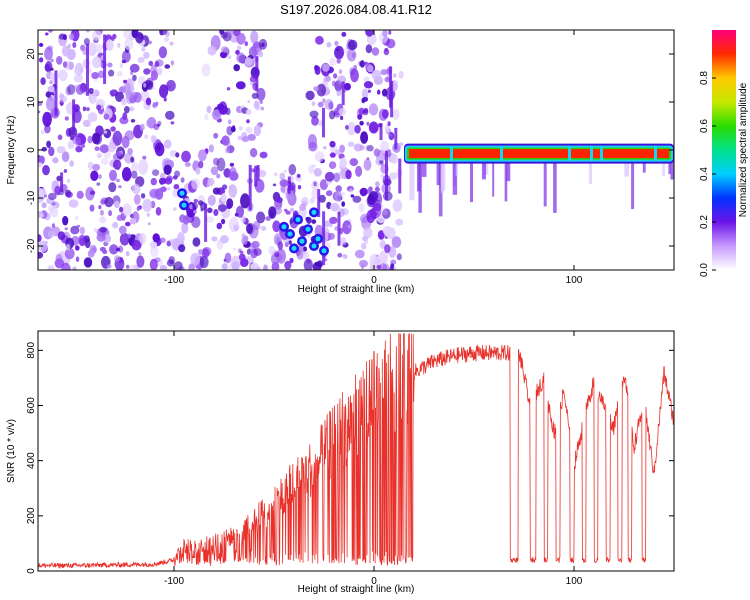 This screenshot has width=750, height=600. What do you see at coordinates (356, 9) in the screenshot?
I see `chart-title: S197.2026.084.08.41.R12` at bounding box center [356, 9].